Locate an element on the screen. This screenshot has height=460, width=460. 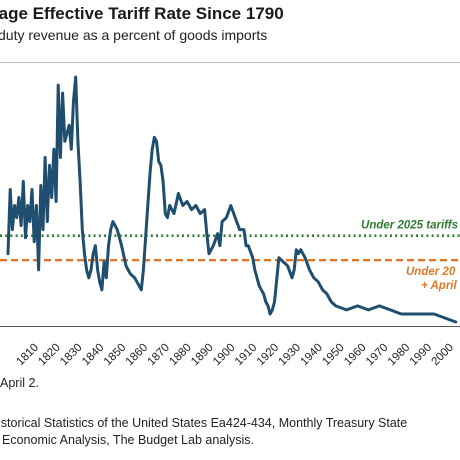
x-tick-label: 1910 is located at coordinates (246, 355).